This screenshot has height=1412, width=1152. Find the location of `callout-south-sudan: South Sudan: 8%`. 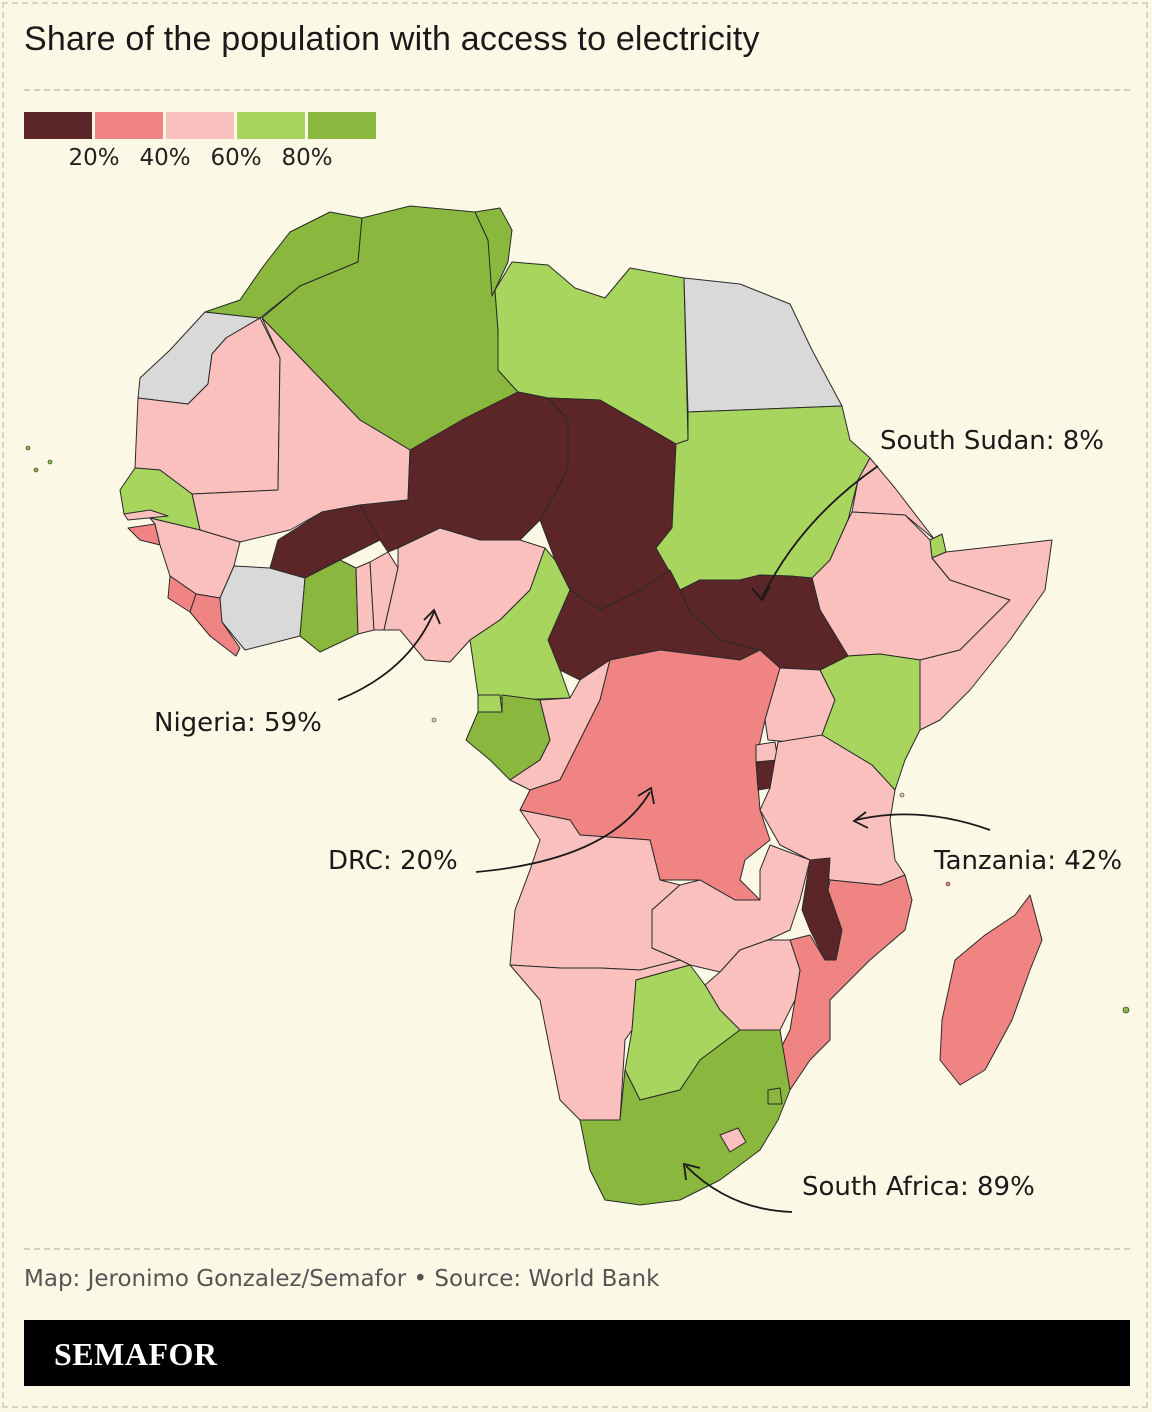

callout-south-sudan: South Sudan: 8% is located at coordinates (992, 441).